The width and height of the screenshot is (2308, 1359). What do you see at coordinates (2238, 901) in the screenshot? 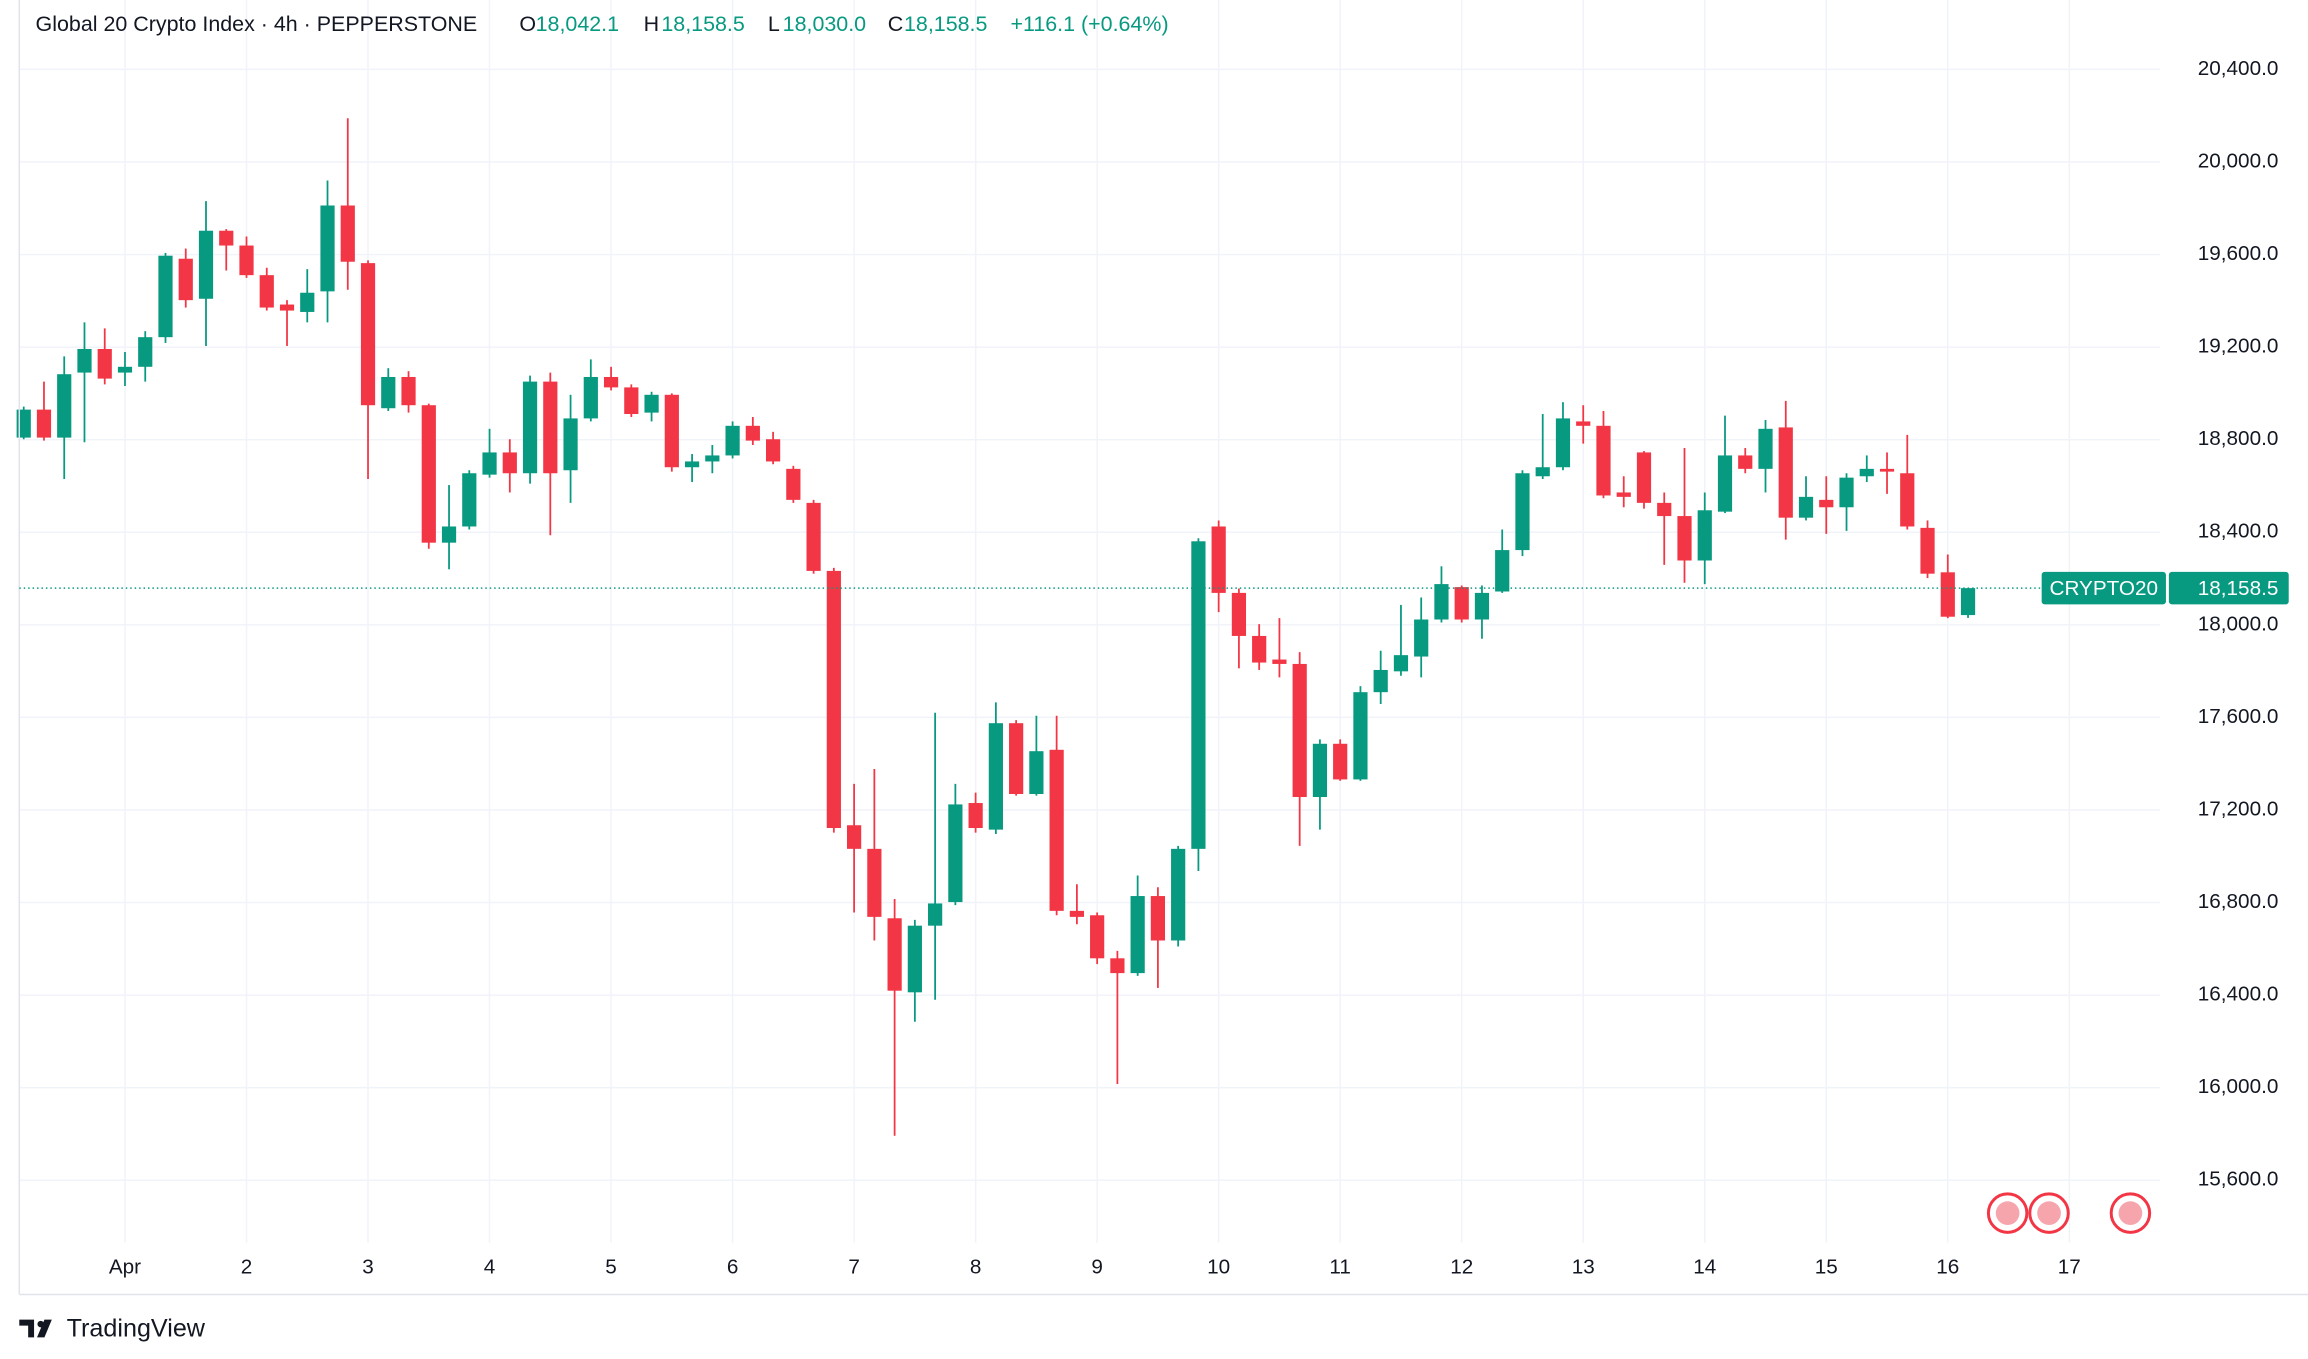
I see `y-tick-label: 16,800.0` at bounding box center [2238, 901].